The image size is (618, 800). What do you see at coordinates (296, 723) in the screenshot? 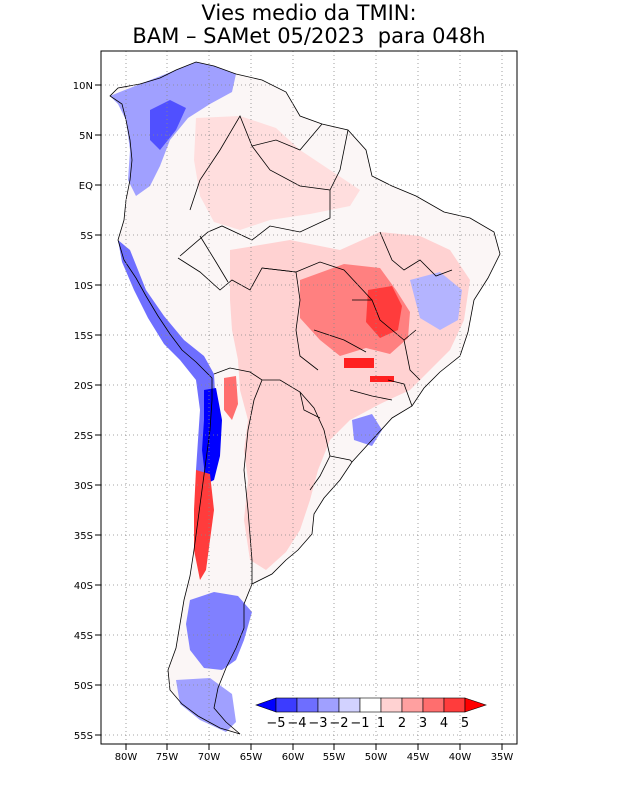
I see `colorbar-label-m4: −4` at bounding box center [296, 723].